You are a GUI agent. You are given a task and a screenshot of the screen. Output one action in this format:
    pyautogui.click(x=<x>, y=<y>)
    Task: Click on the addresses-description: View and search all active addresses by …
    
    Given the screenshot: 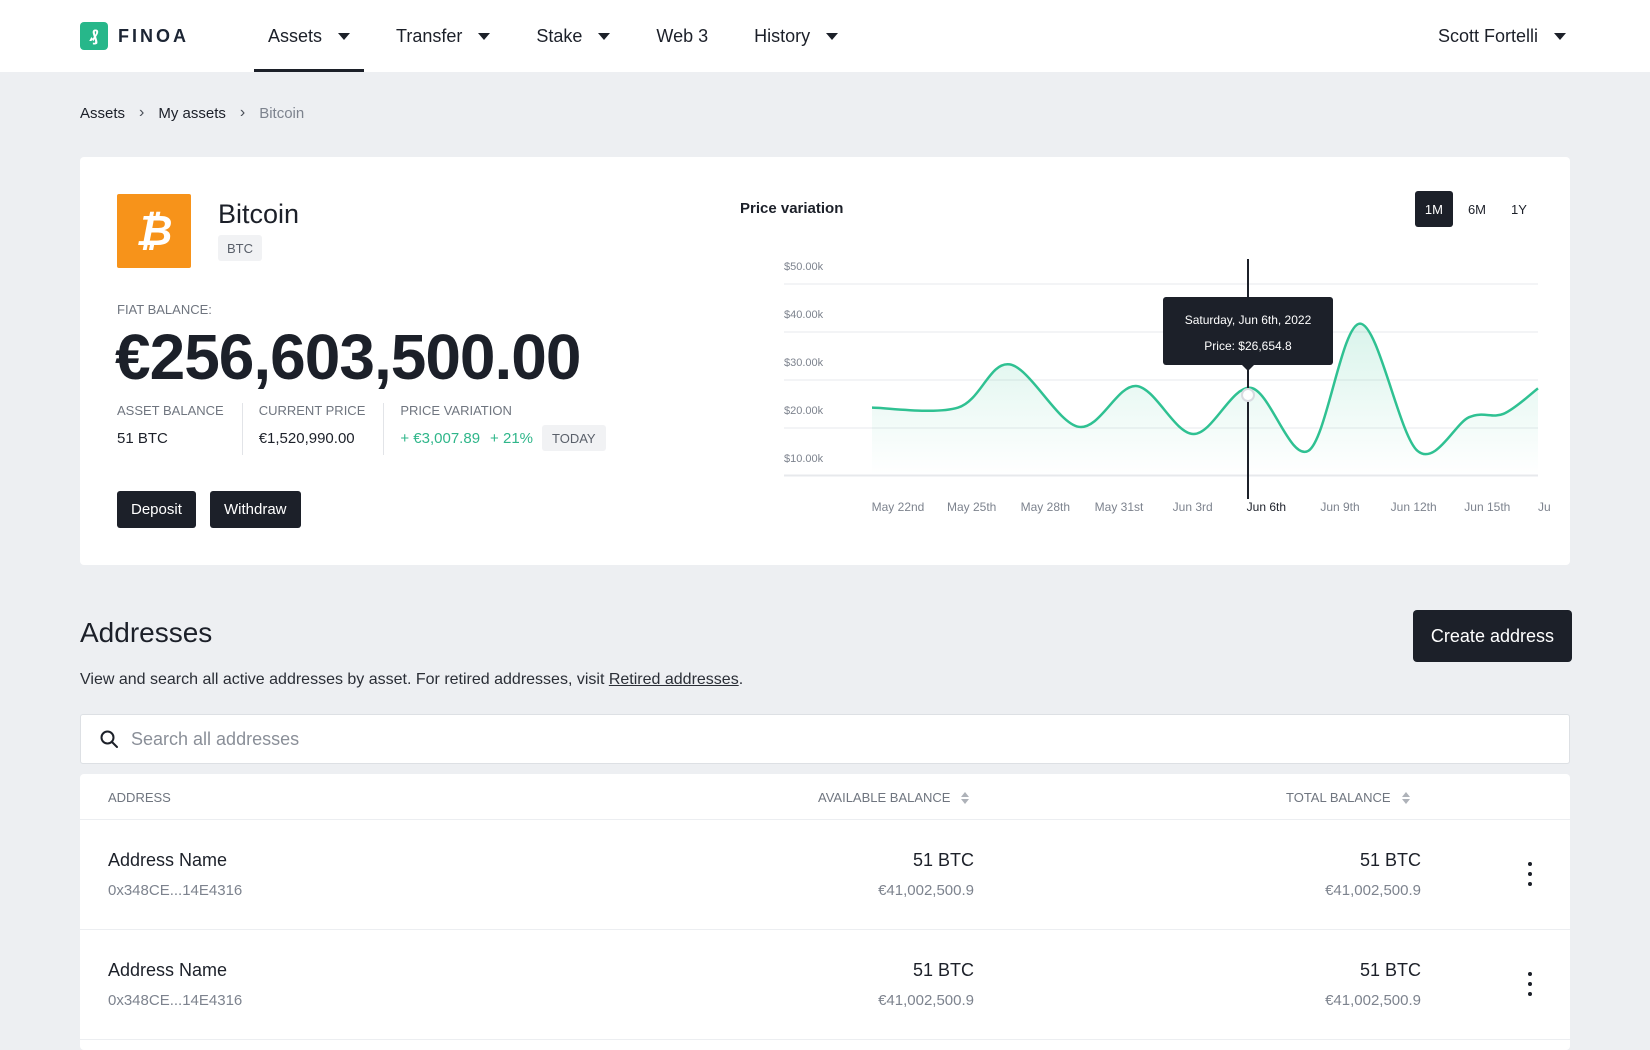 What is the action you would take?
    pyautogui.click(x=411, y=680)
    